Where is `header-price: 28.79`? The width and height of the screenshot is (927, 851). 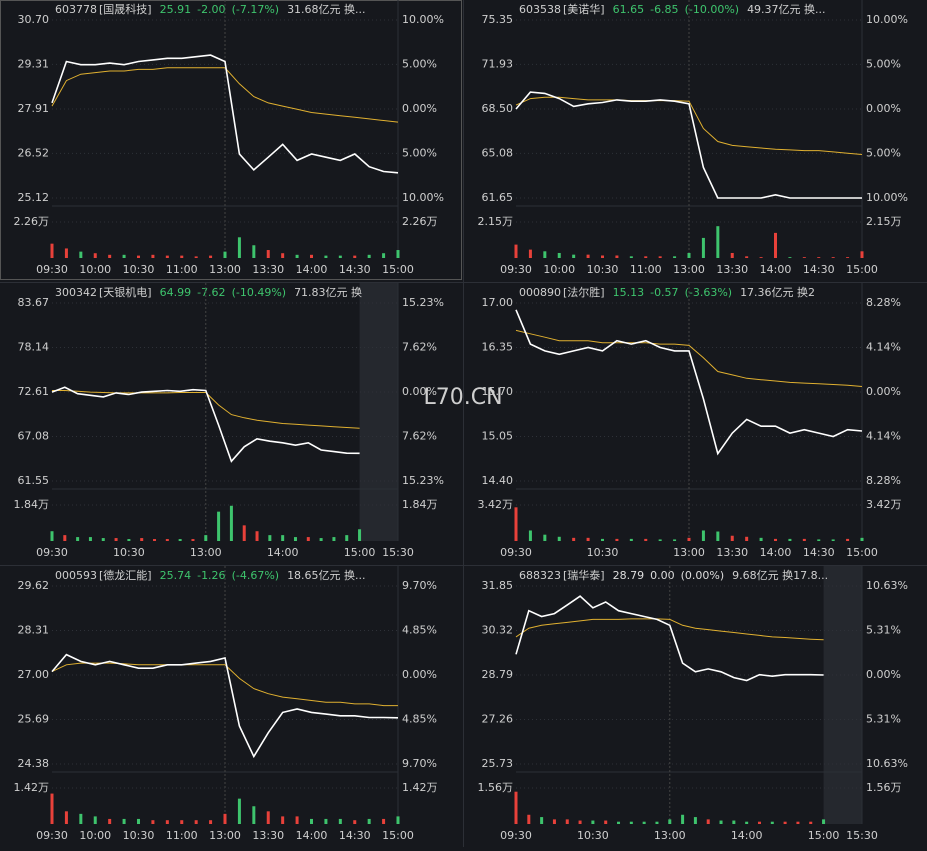 header-price: 28.79 is located at coordinates (629, 575).